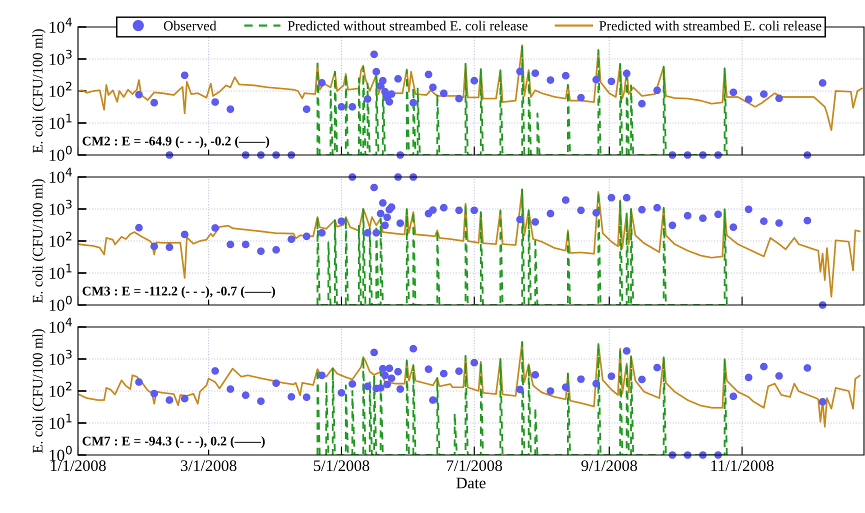 This screenshot has height=513, width=865. I want to click on legend-label: Predicted with streambed E. coli release, so click(710, 25).